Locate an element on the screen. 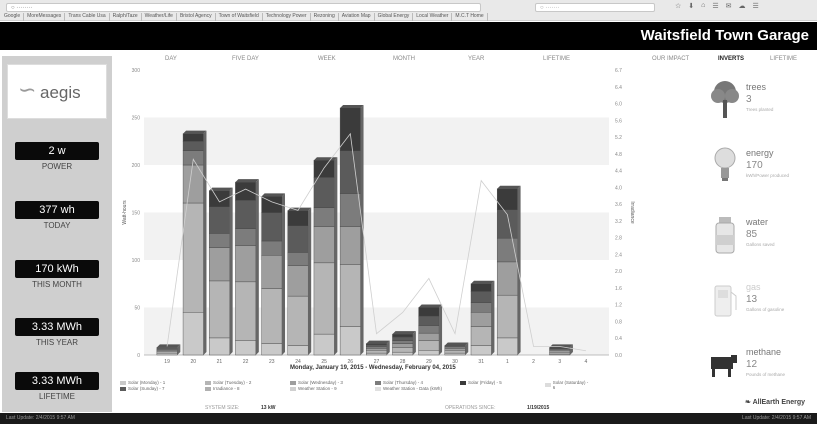 The width and height of the screenshot is (817, 424). operations-label: OPERATIONS SINCE: is located at coordinates (470, 408).